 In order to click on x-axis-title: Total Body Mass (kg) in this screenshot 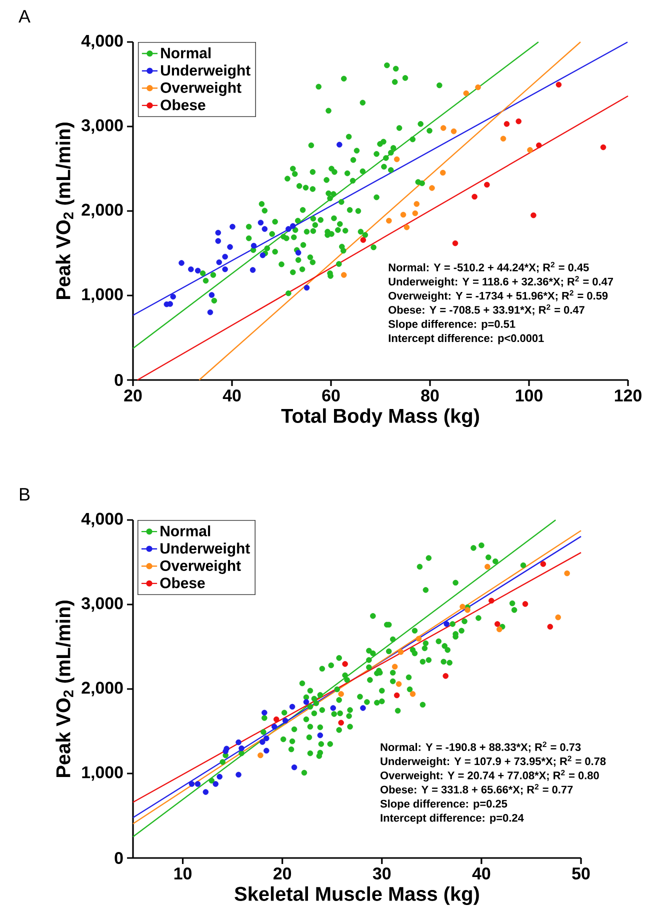, I will do `click(380, 417)`.